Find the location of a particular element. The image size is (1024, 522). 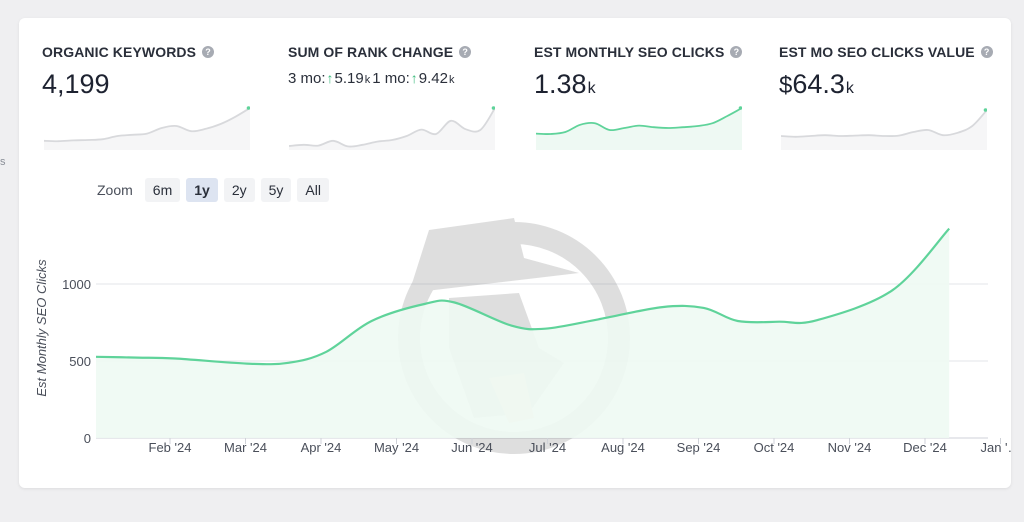

x-tick-label: Nov '24 is located at coordinates (850, 447).